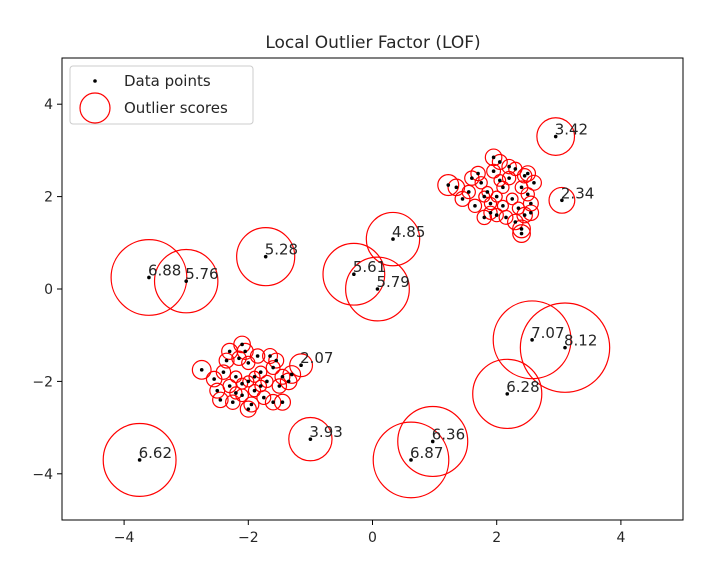 The height and width of the screenshot is (566, 716). What do you see at coordinates (48, 290) in the screenshot?
I see `y-tick-label: 0` at bounding box center [48, 290].